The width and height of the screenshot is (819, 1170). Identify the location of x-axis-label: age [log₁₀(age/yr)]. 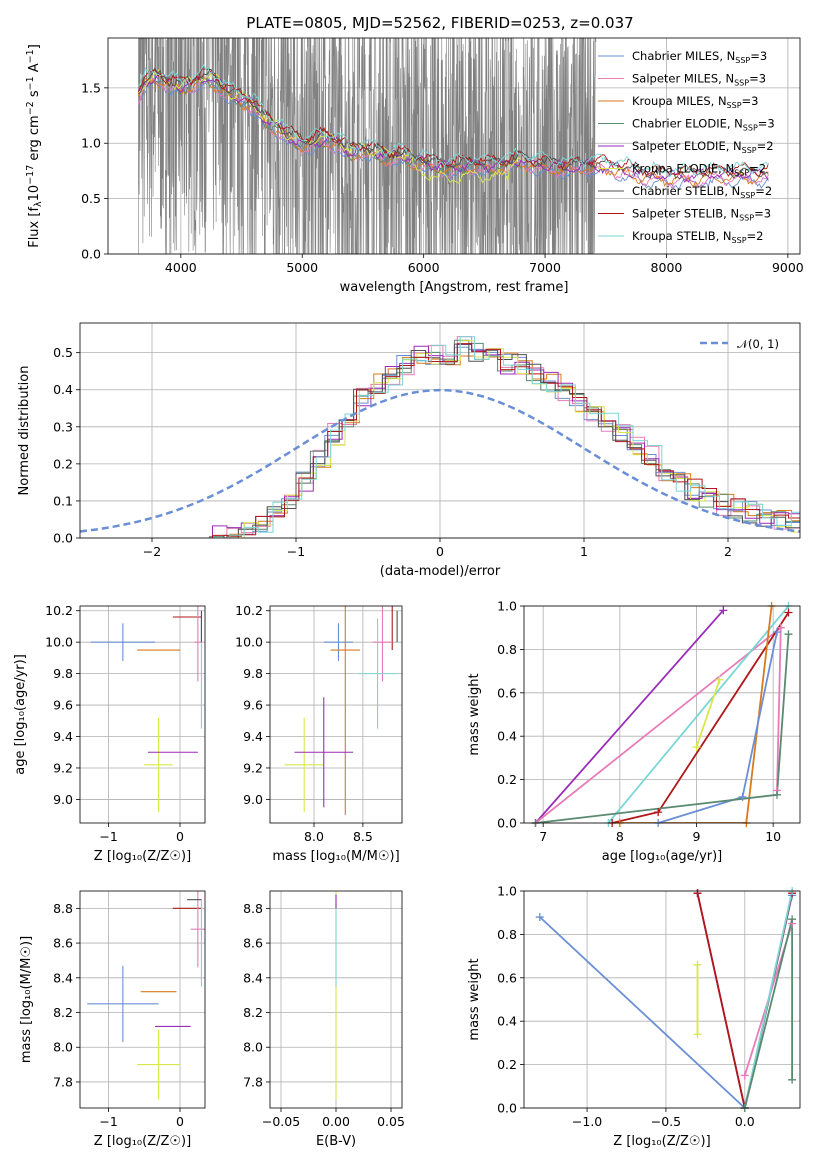
(662, 856).